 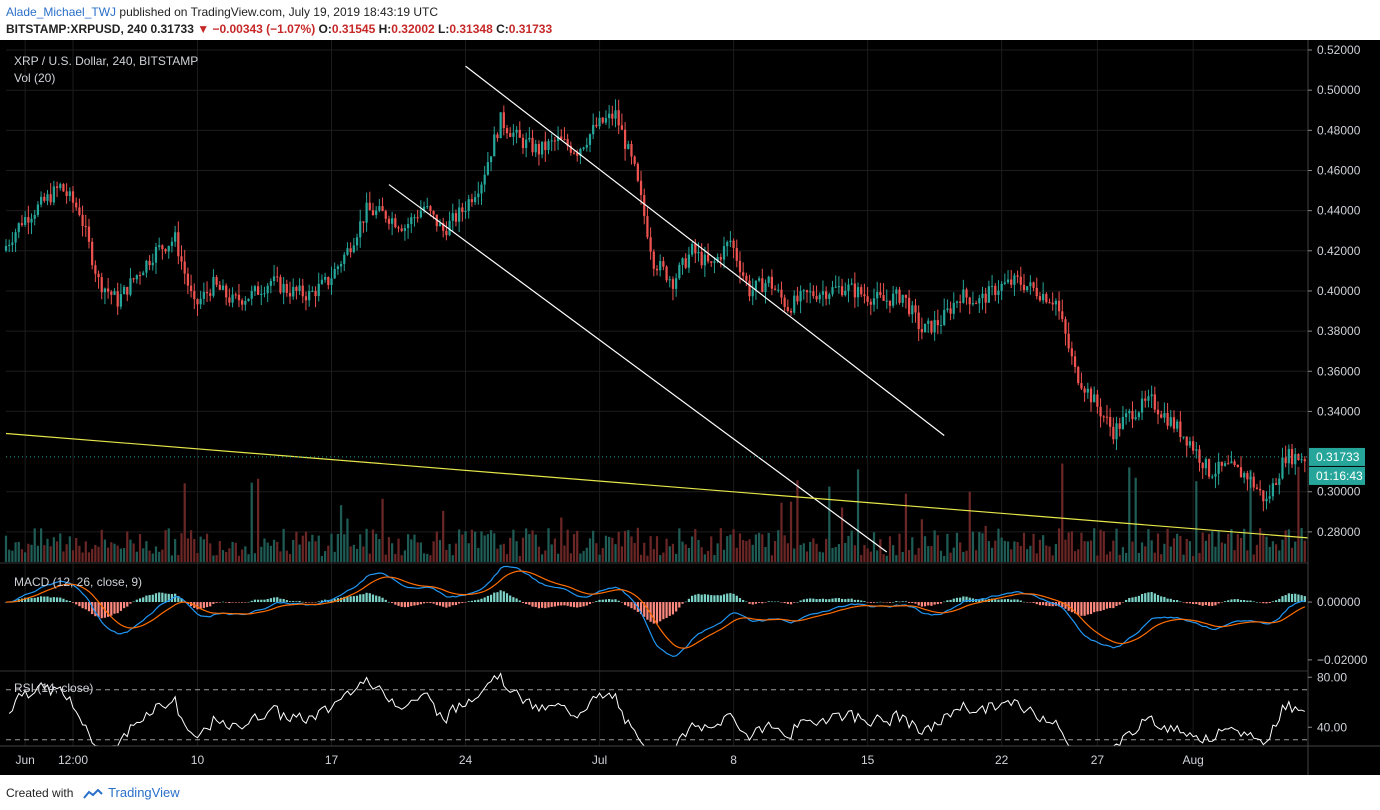 I want to click on price-tick-label: 0.42000, so click(x=1339, y=251).